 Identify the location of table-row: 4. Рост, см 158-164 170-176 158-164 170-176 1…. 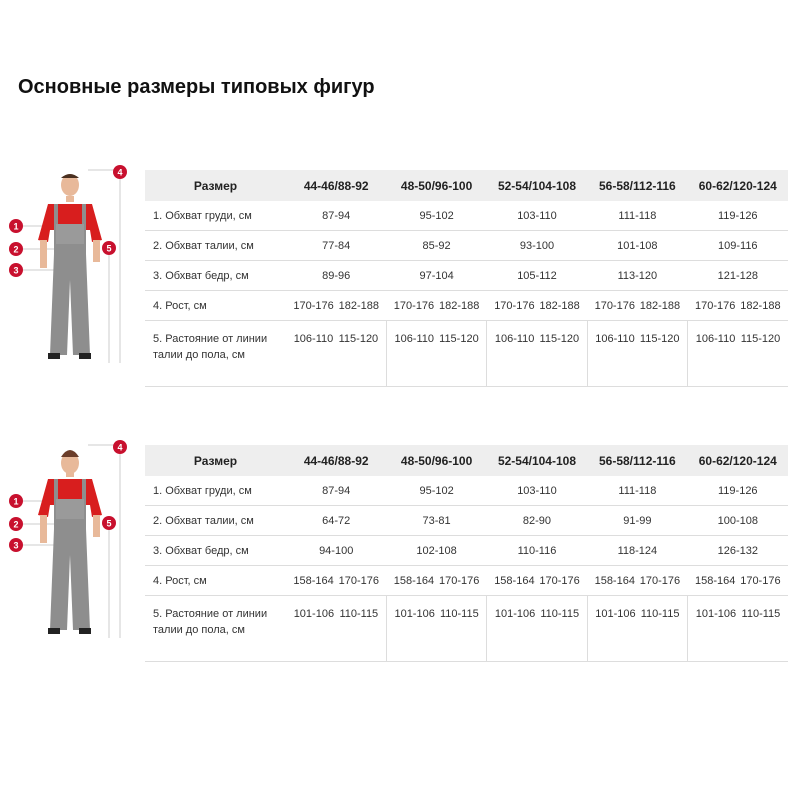
(466, 580).